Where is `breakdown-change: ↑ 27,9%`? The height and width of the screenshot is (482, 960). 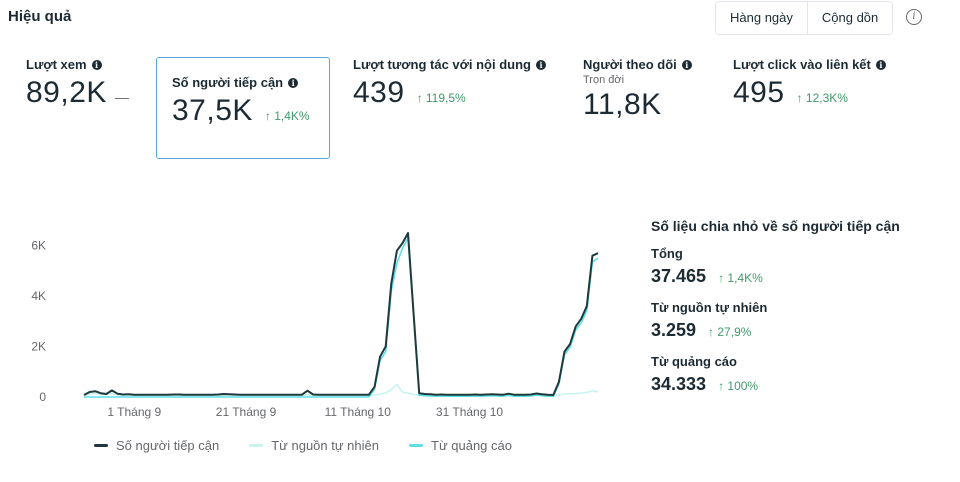 breakdown-change: ↑ 27,9% is located at coordinates (730, 332).